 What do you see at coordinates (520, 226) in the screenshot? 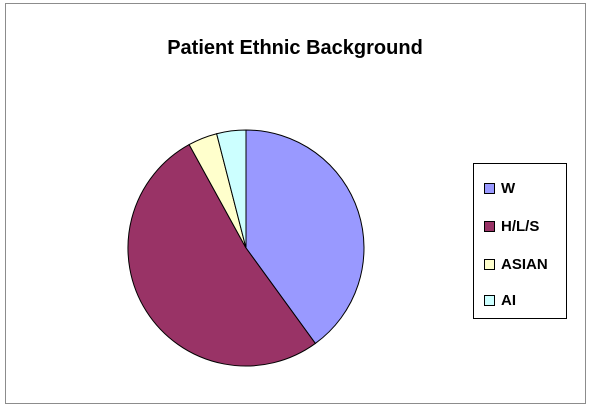
I see `legend-label-h-l-s: H/L/S` at bounding box center [520, 226].